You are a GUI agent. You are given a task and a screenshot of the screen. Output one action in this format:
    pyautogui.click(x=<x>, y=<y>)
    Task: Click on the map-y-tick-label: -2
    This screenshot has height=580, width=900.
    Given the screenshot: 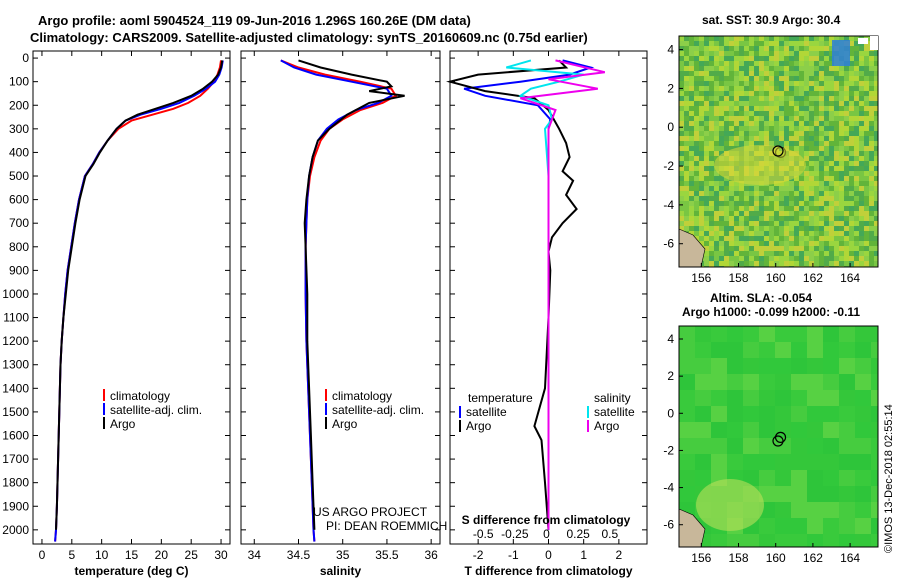 What is the action you would take?
    pyautogui.click(x=668, y=450)
    